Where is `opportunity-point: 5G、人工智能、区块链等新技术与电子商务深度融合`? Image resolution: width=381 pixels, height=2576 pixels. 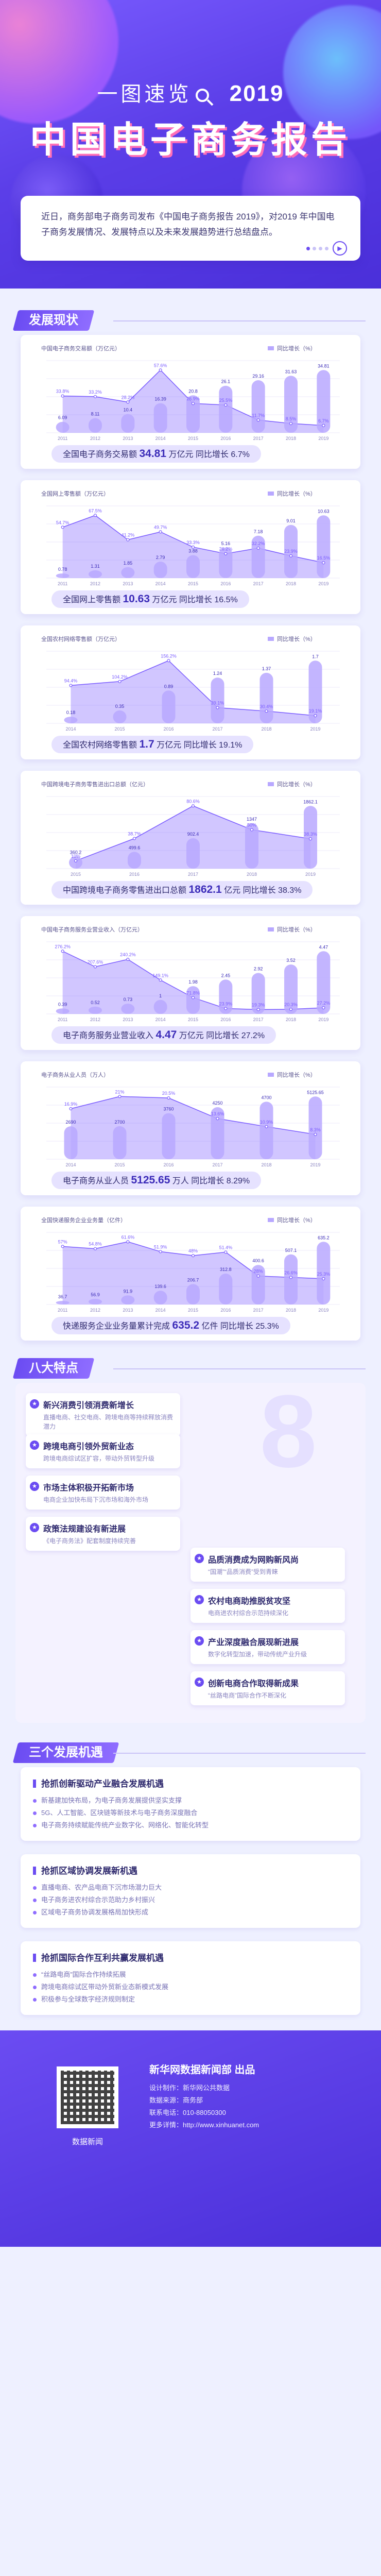 opportunity-point: 5G、人工智能、区块链等新技术与电子商务深度融合 is located at coordinates (190, 1813).